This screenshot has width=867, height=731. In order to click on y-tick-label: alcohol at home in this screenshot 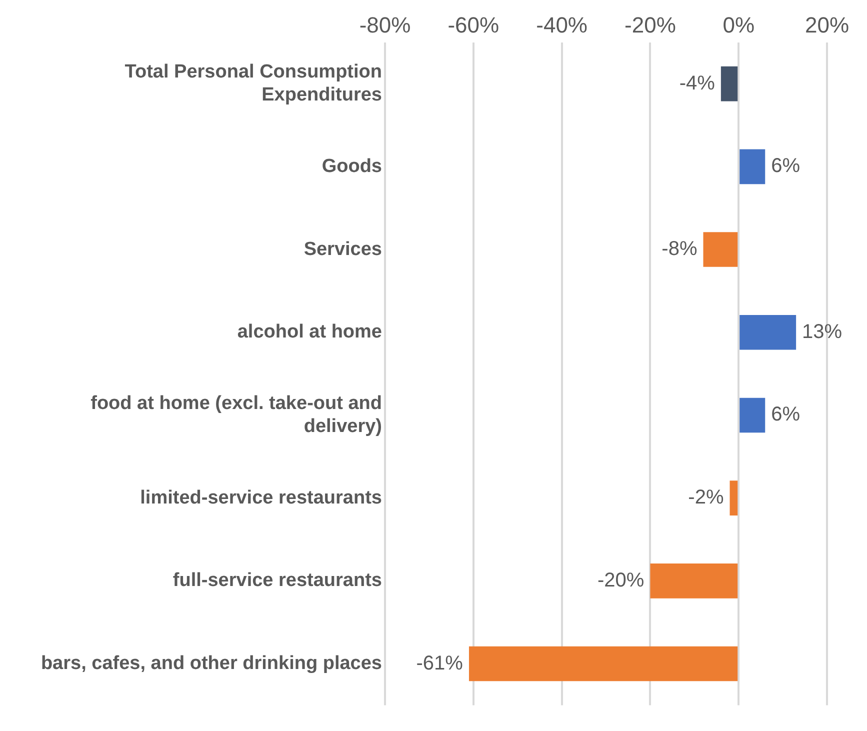, I will do `click(309, 332)`.